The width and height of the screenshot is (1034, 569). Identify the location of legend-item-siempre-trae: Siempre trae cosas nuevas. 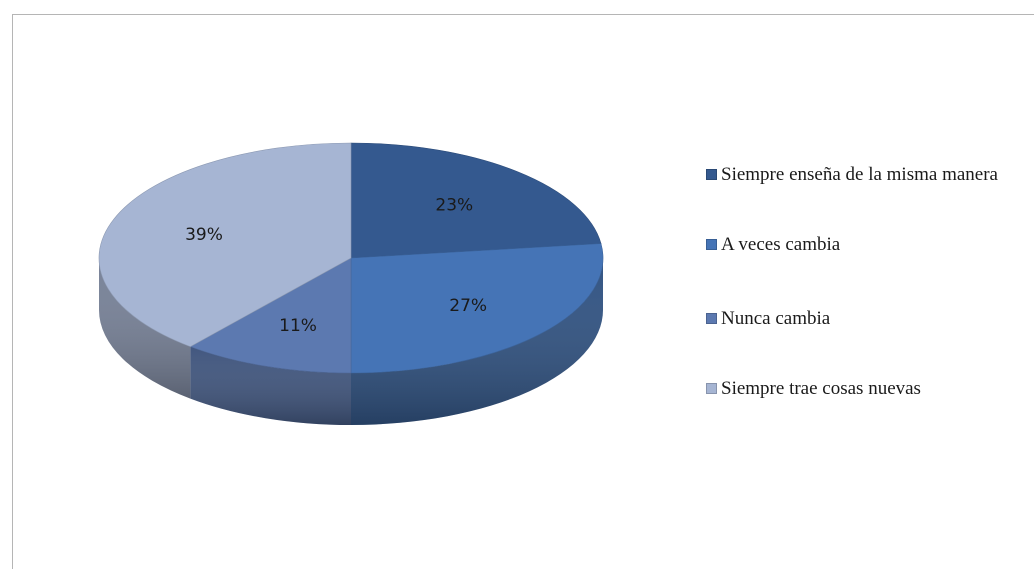
(863, 389).